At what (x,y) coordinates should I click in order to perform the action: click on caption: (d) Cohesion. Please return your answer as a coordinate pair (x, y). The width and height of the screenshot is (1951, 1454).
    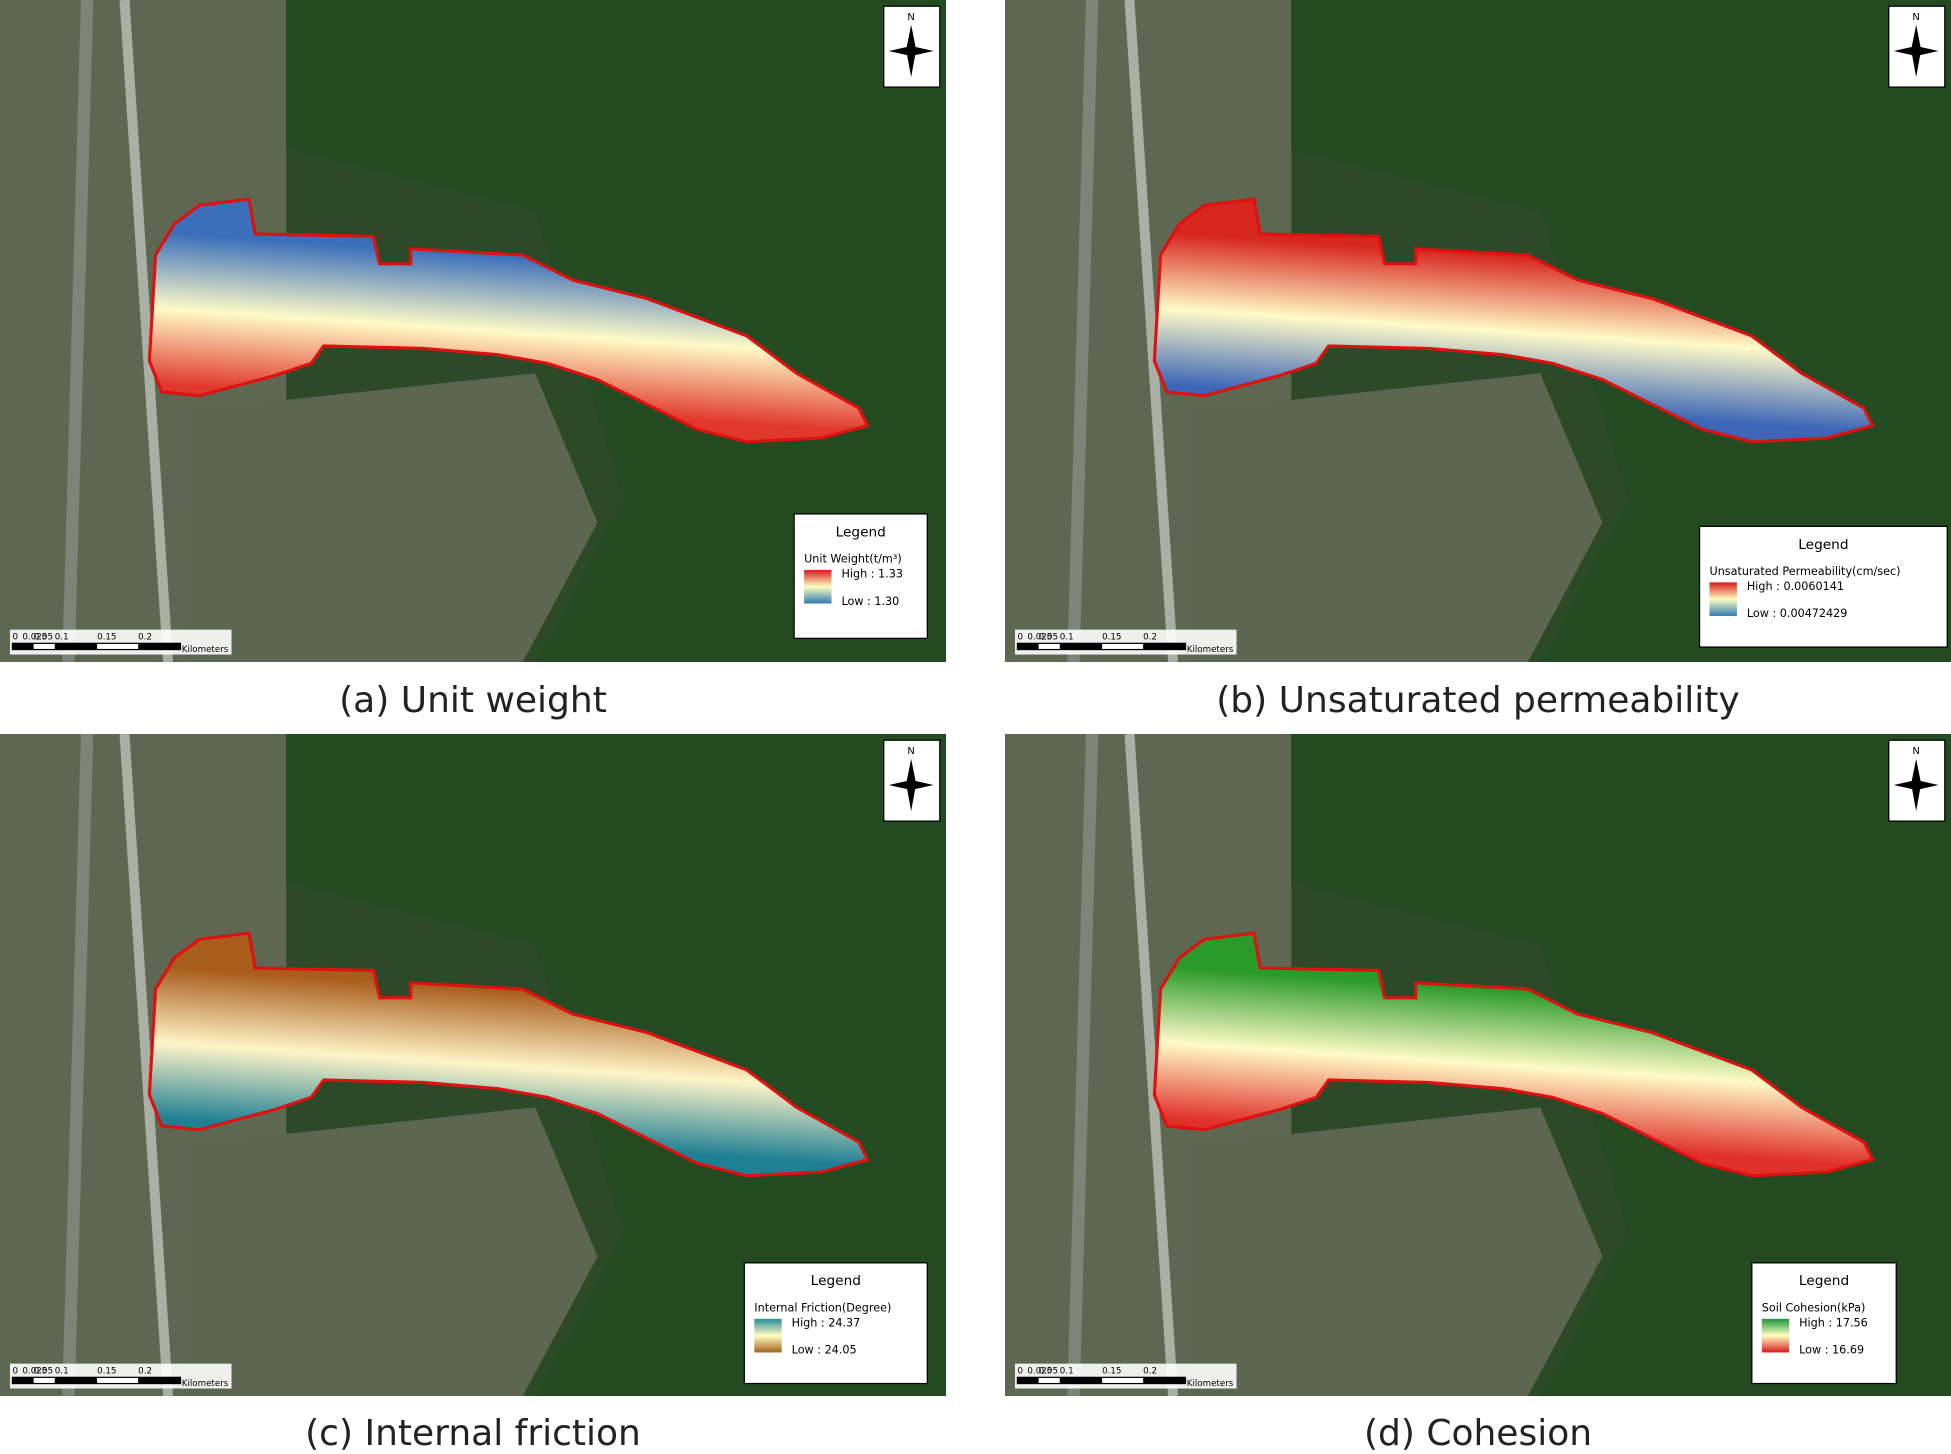
    Looking at the image, I should click on (1478, 1433).